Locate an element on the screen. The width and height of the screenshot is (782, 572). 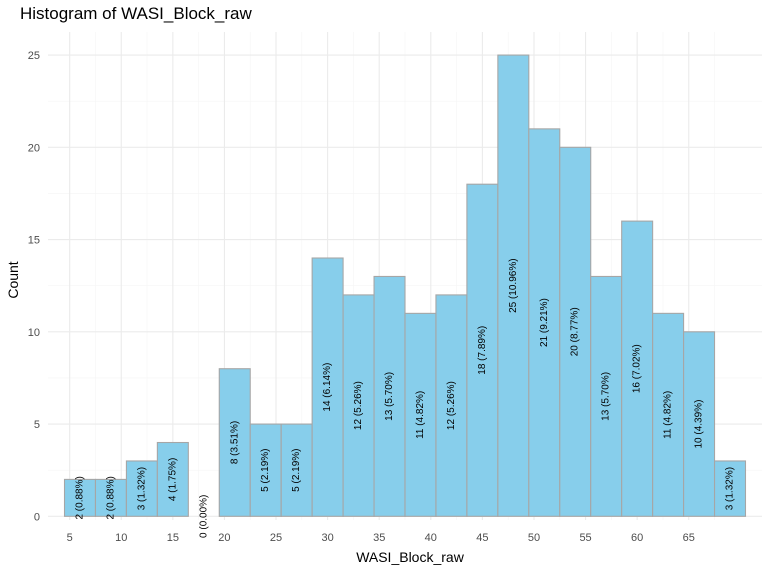
x-axis-title: WASI_Block_raw is located at coordinates (410, 557).